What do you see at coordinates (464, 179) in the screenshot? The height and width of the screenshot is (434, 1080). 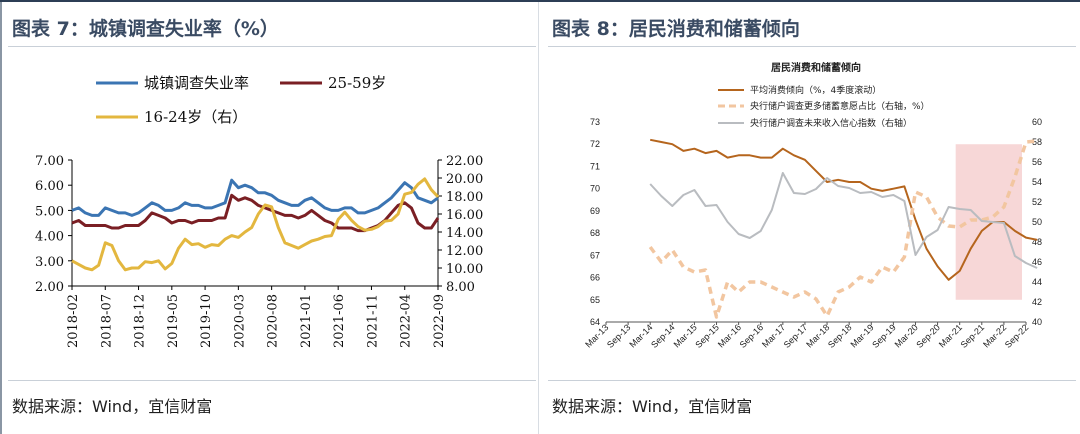 I see `y-tick-label-right: 20.00` at bounding box center [464, 179].